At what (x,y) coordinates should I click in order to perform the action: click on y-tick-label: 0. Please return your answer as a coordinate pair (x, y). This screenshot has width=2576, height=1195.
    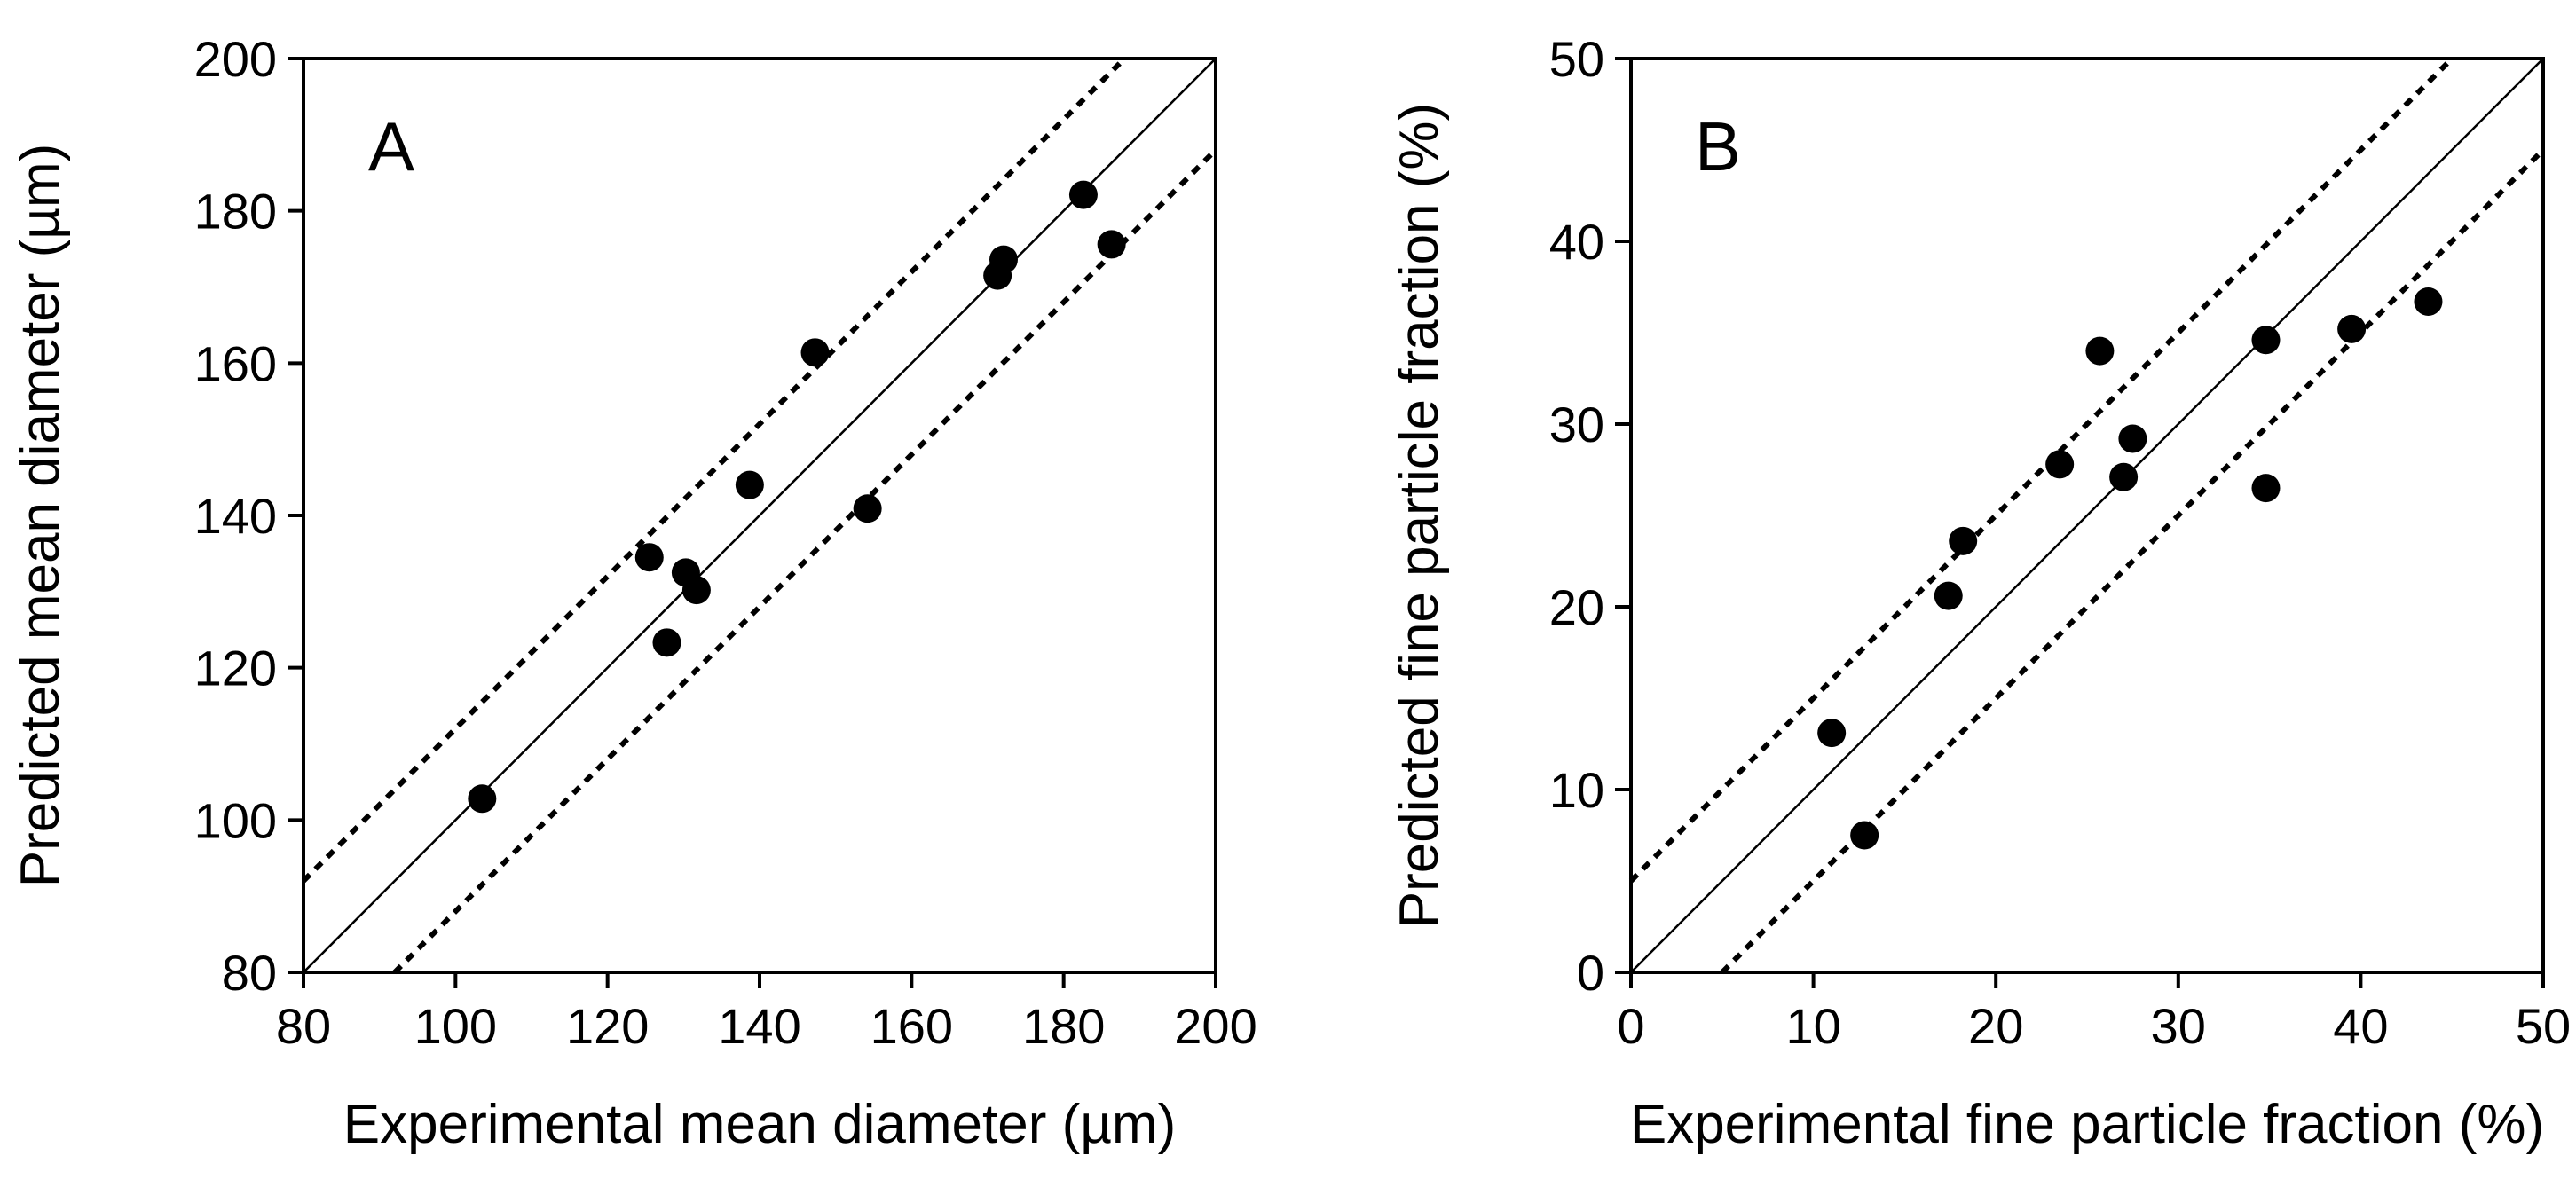
    Looking at the image, I should click on (1590, 973).